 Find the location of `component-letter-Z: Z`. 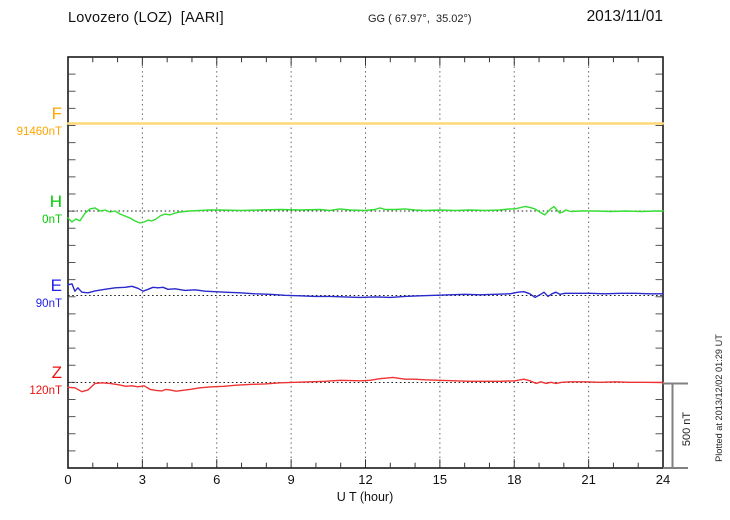

component-letter-Z: Z is located at coordinates (56, 372).